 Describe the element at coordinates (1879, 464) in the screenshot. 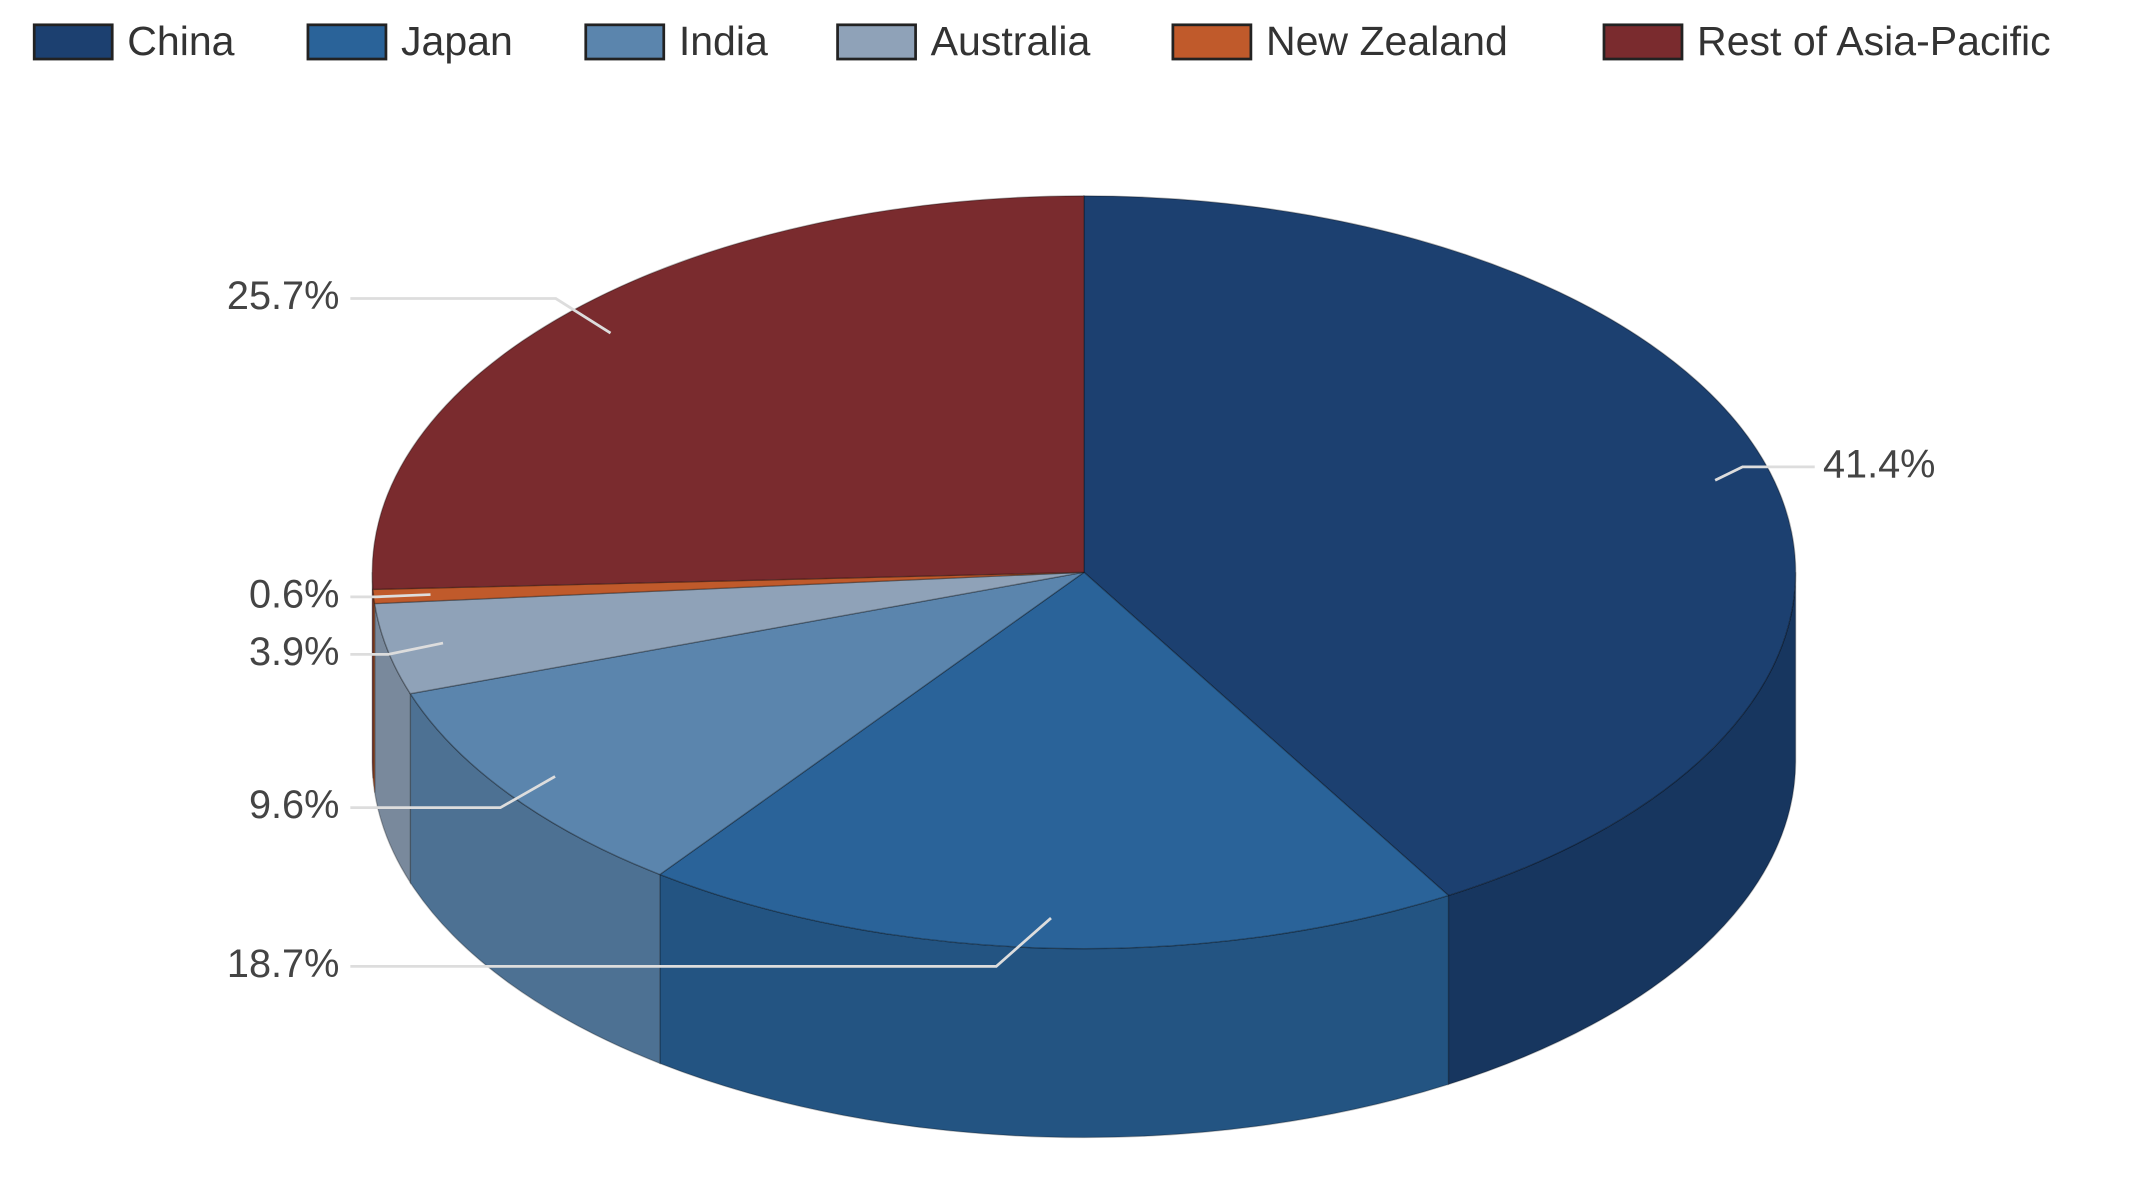

I see `value-label: 41.4%` at that location.